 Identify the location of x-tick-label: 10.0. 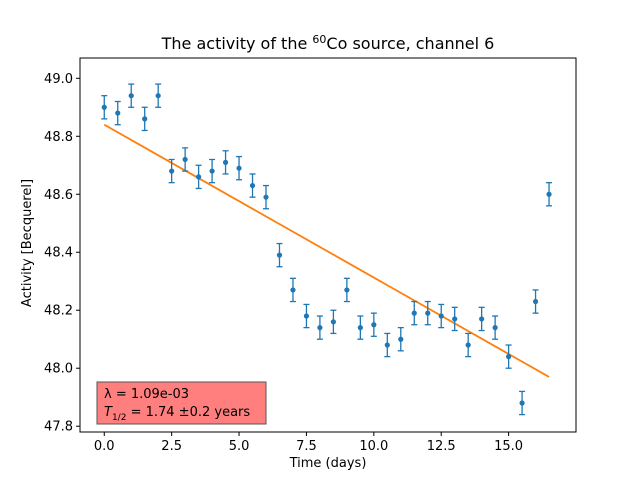
(373, 446).